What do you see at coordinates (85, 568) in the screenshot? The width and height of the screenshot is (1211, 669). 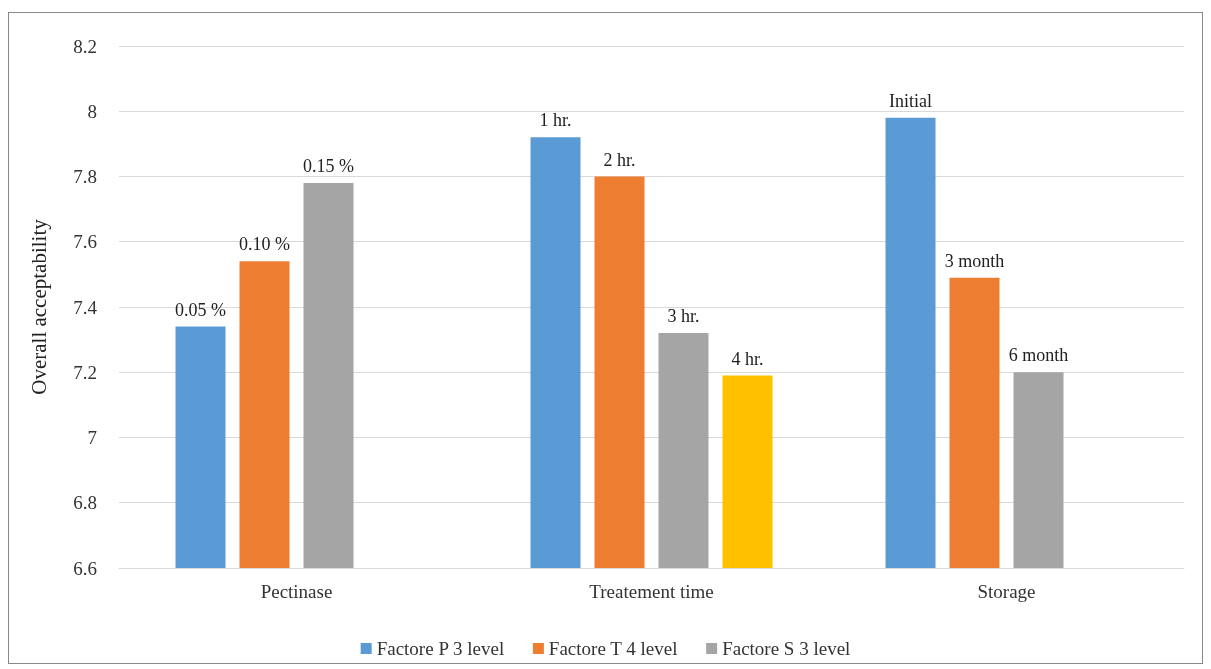 I see `y-tick-label: 6.6` at bounding box center [85, 568].